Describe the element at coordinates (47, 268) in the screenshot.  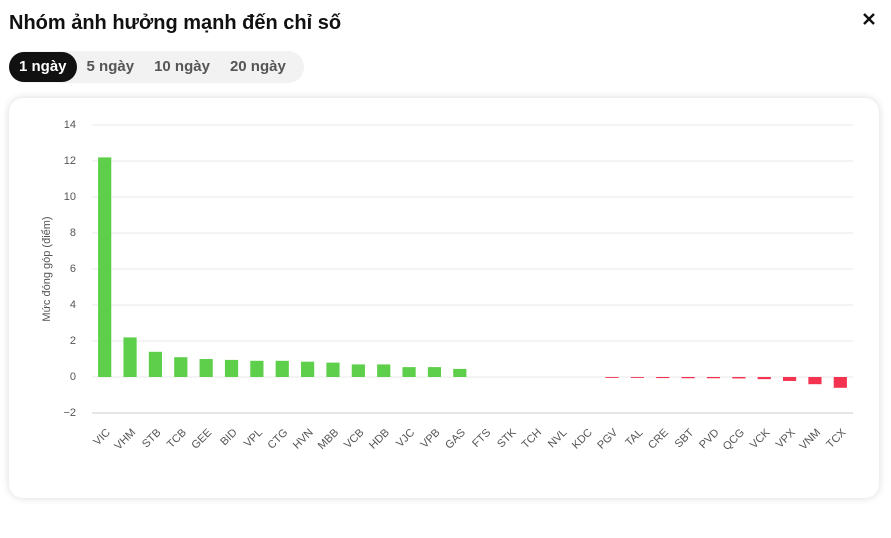
I see `y-axis-label: Mức đóng góp (điểm)` at that location.